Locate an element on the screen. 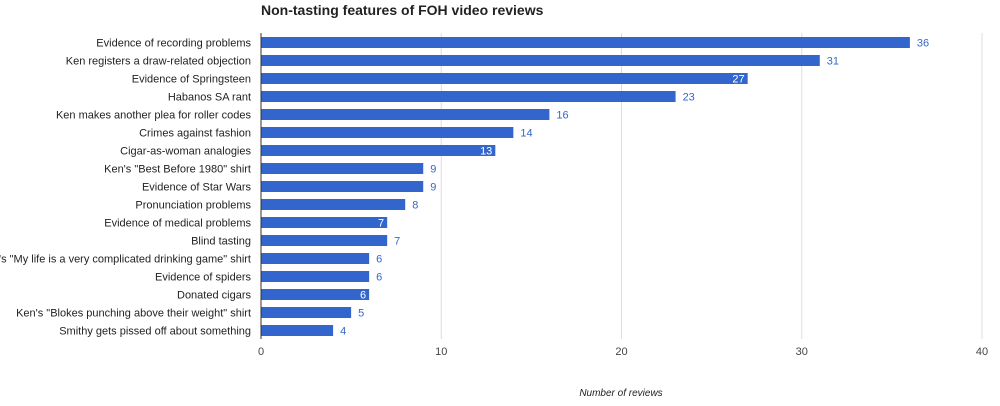 The image size is (1000, 406). value-label: 31 is located at coordinates (833, 62).